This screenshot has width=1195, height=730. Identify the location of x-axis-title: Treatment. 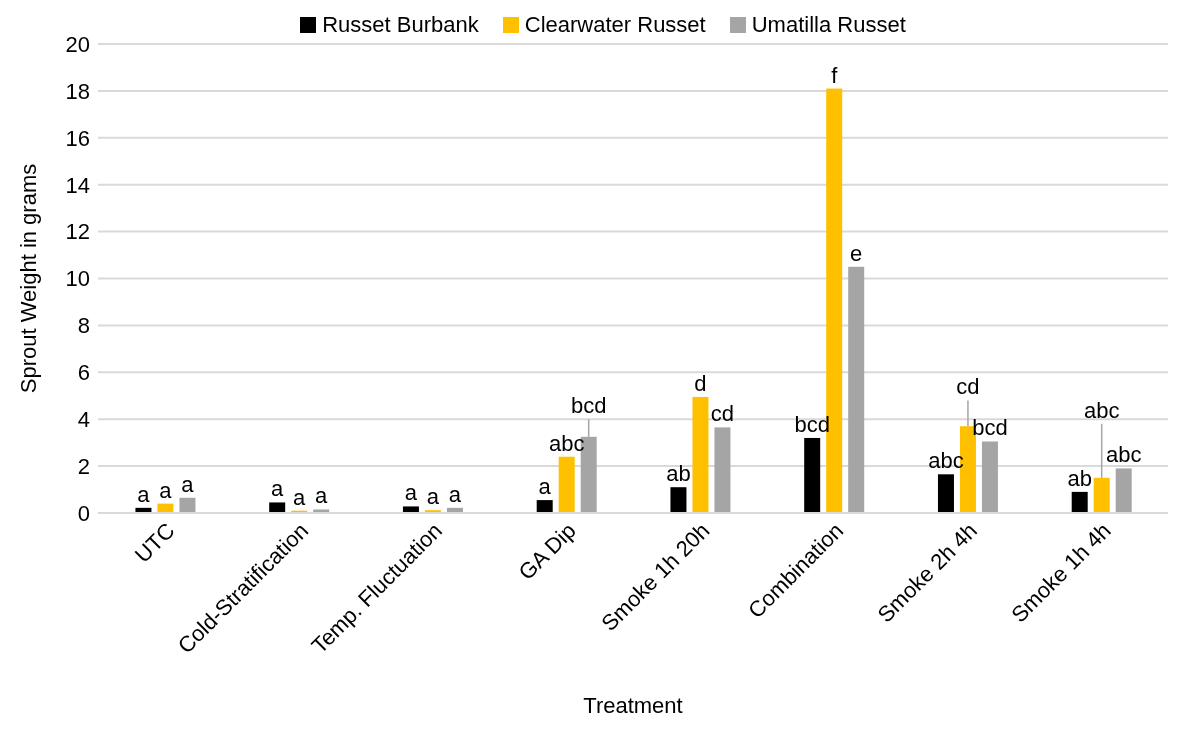
(633, 705).